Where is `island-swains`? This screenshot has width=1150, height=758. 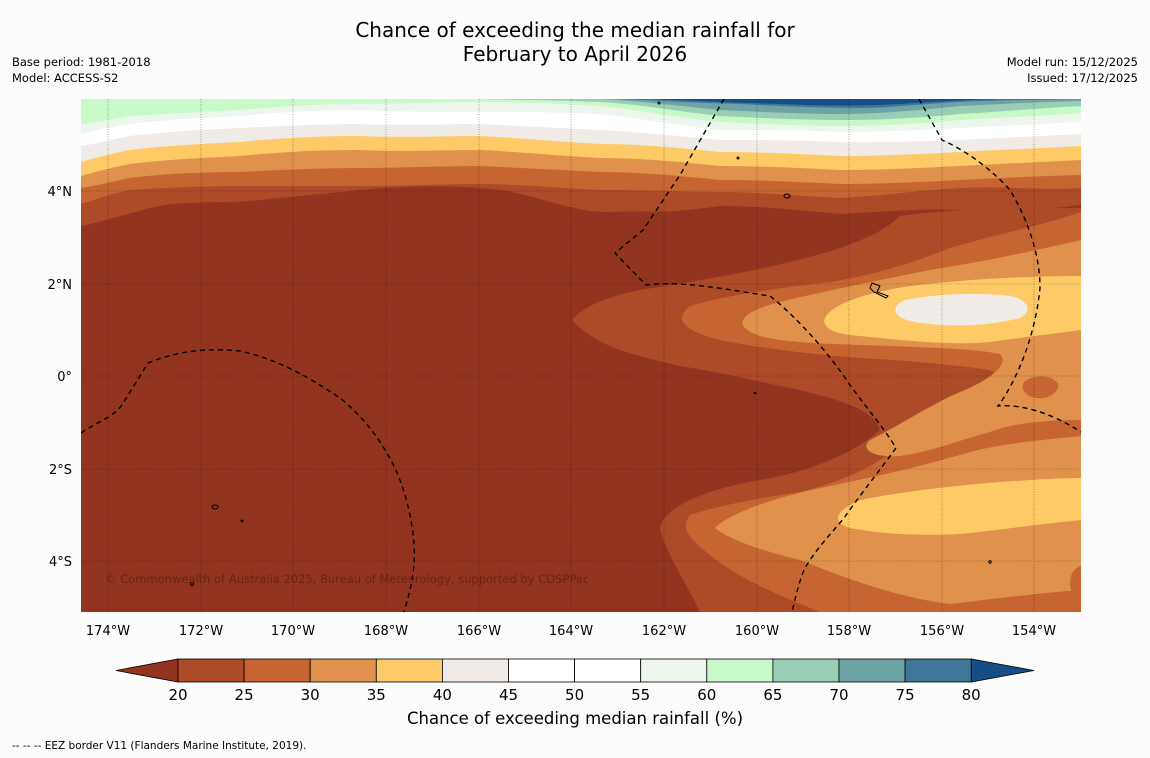
island-swains is located at coordinates (215, 507).